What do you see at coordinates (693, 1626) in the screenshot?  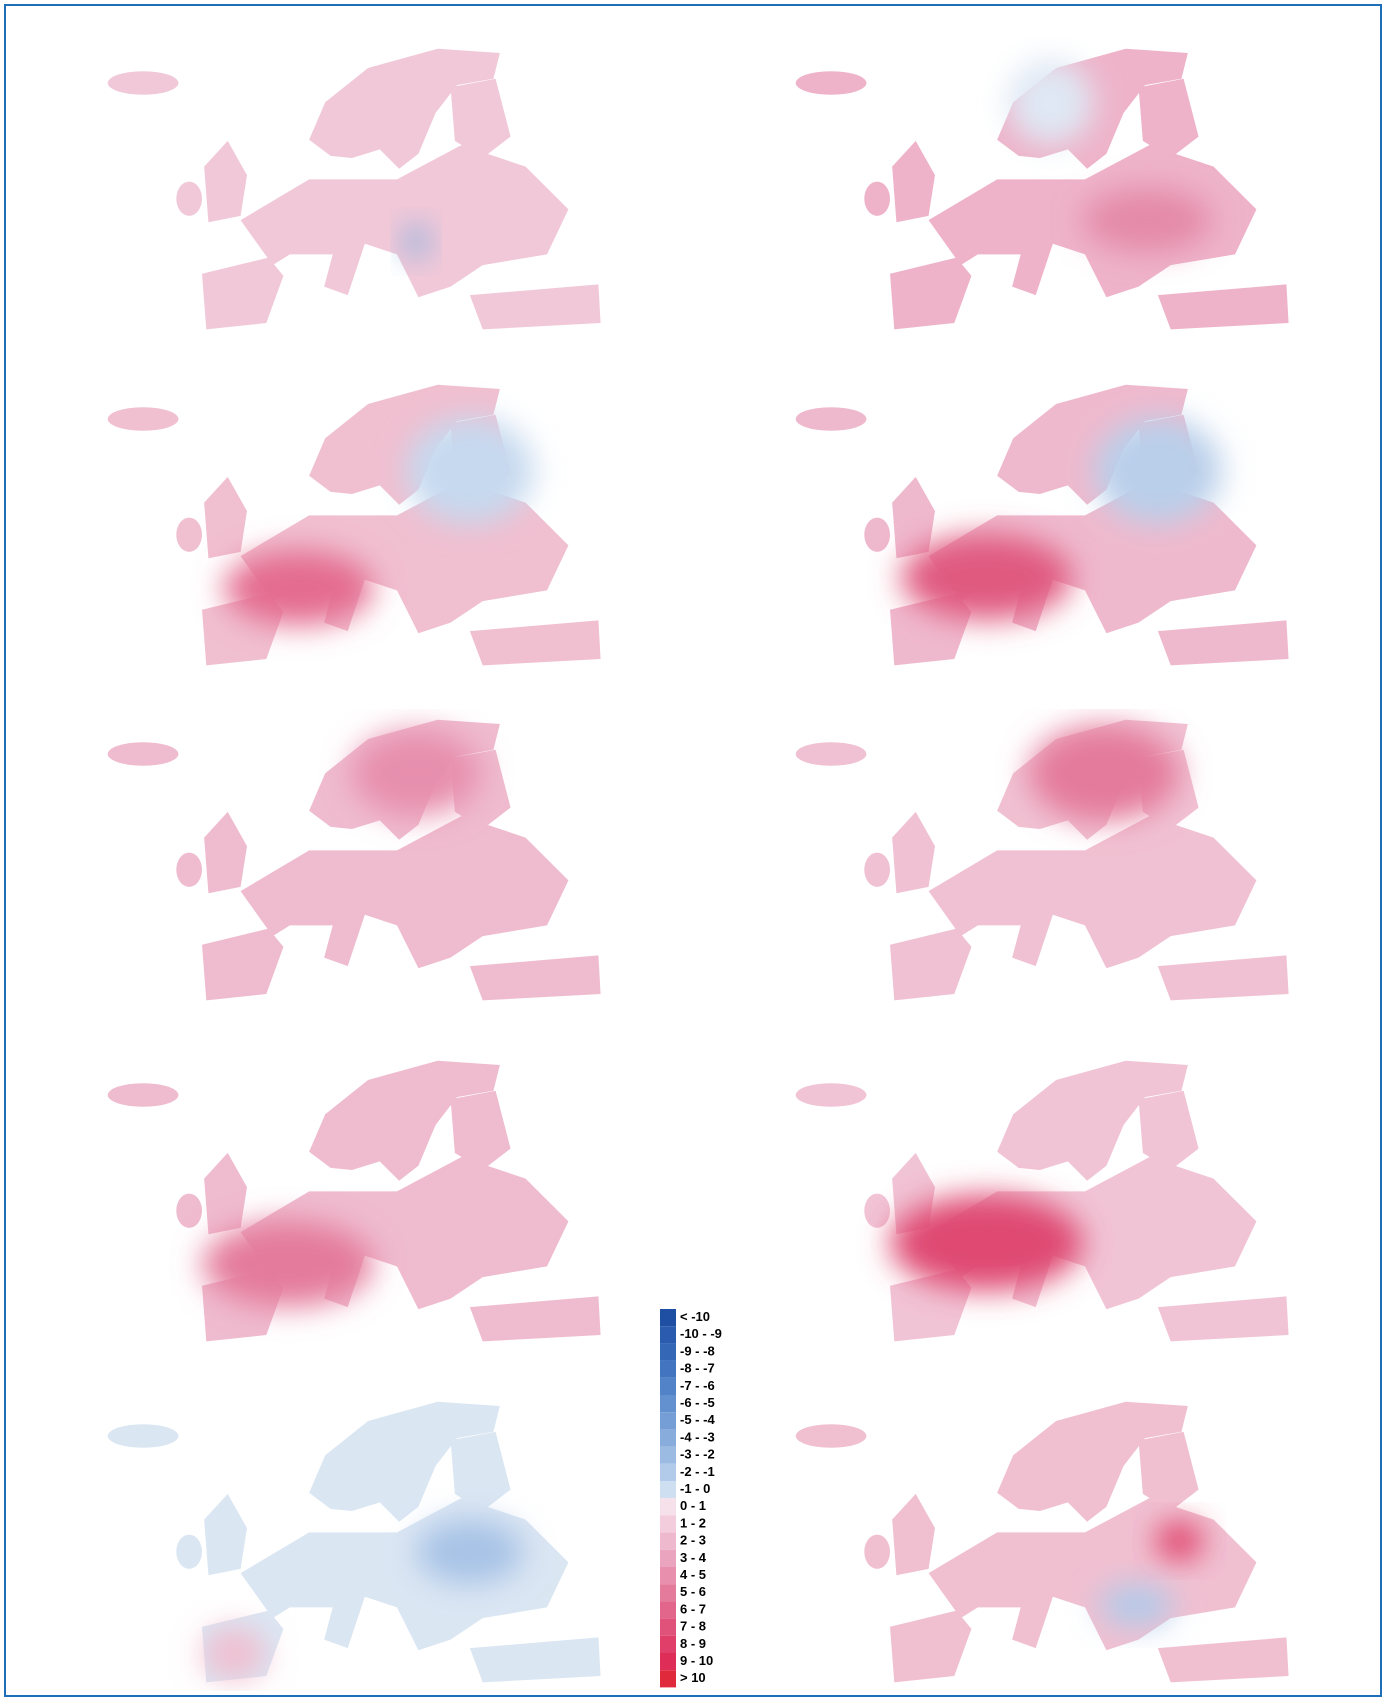 I see `legend-label: 7 - 8` at bounding box center [693, 1626].